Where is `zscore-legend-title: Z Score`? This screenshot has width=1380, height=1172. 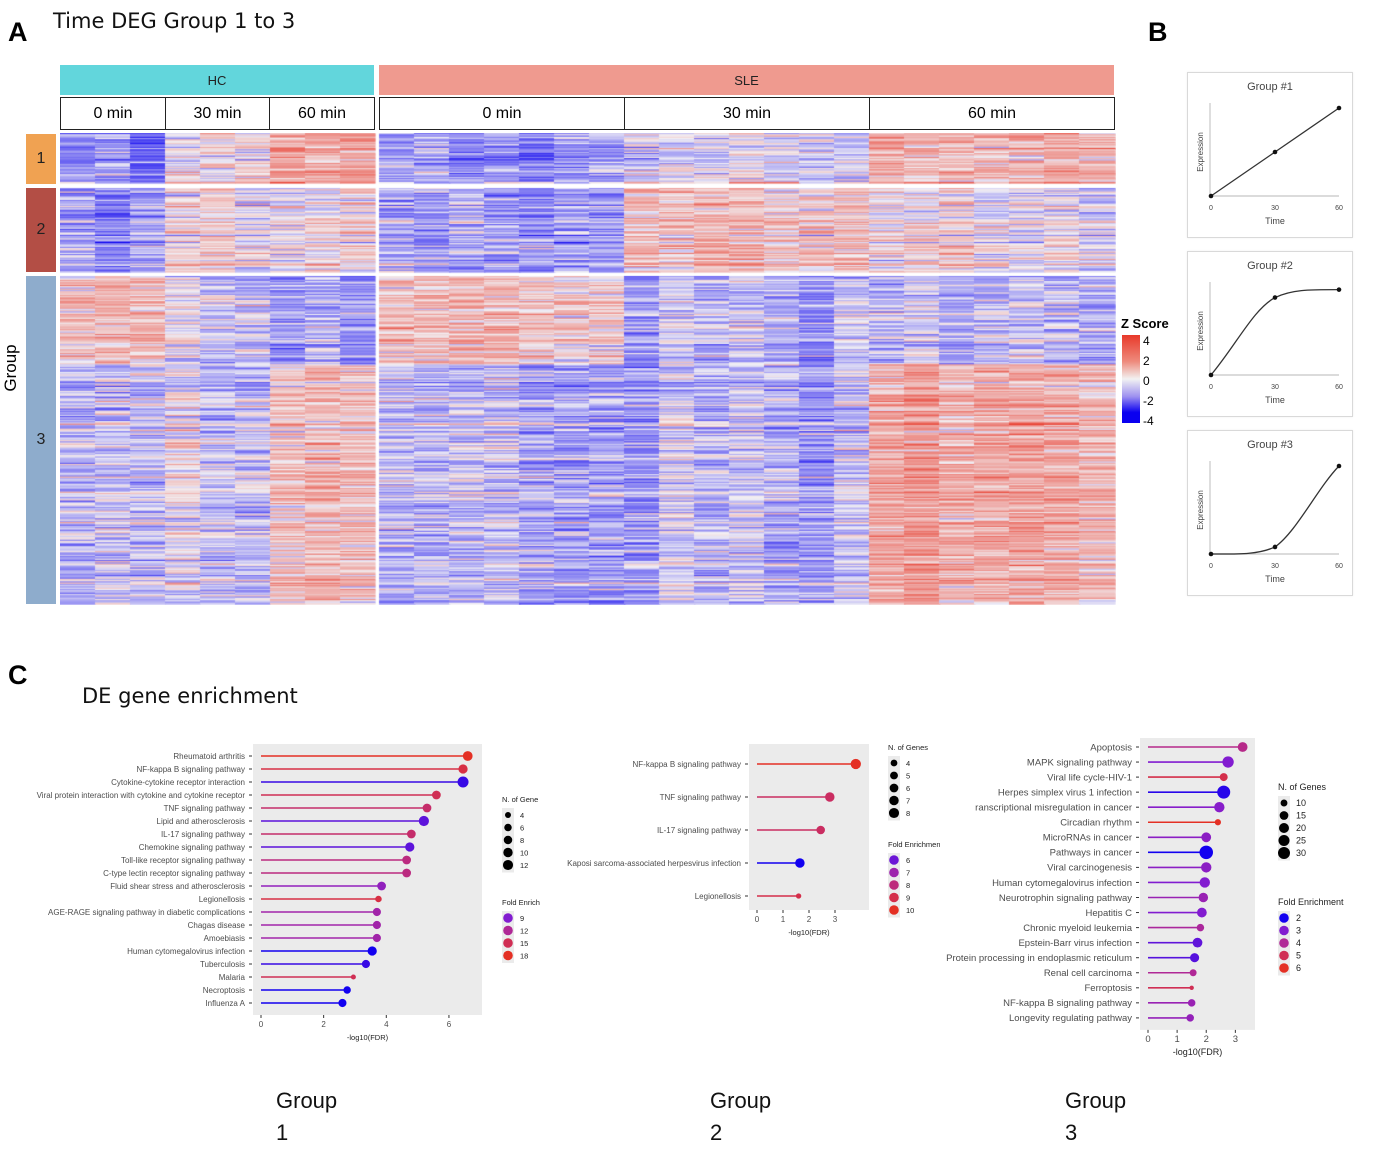 zscore-legend-title: Z Score is located at coordinates (1145, 323).